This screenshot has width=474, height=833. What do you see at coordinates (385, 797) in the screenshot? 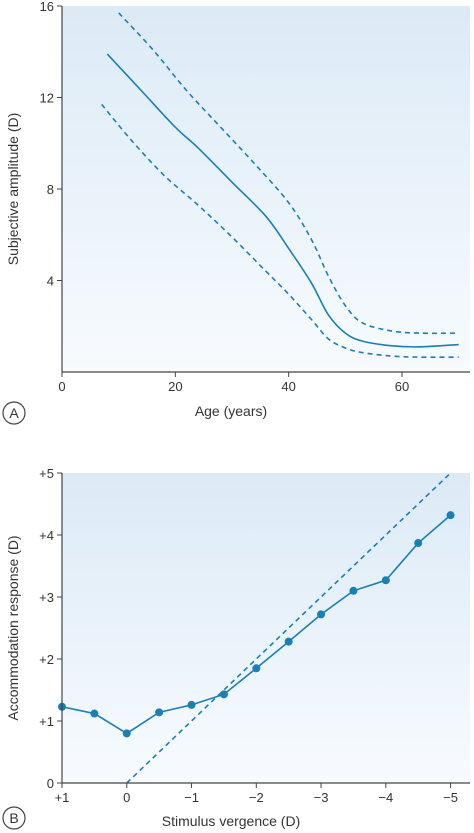
I see `x-tick-label-b-6: −4` at bounding box center [385, 797].